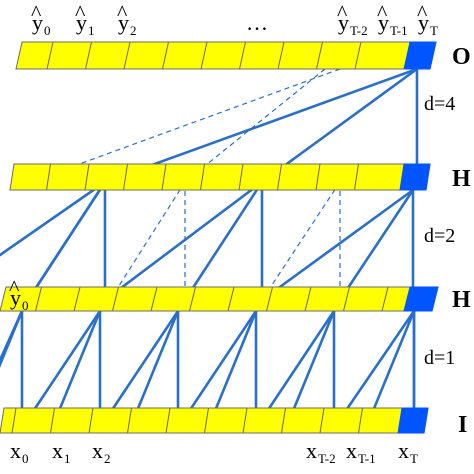 The image size is (474, 474). What do you see at coordinates (57, 450) in the screenshot?
I see `label-x-1: x` at bounding box center [57, 450].